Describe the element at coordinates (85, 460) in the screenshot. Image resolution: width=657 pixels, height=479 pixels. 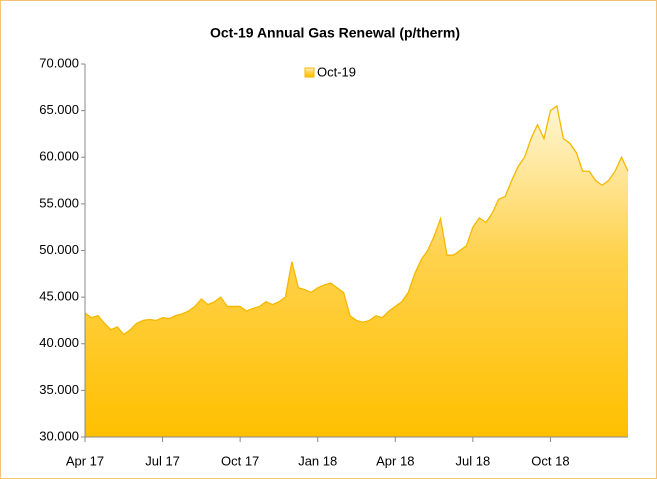
I see `x-tick-label: Apr 17` at that location.